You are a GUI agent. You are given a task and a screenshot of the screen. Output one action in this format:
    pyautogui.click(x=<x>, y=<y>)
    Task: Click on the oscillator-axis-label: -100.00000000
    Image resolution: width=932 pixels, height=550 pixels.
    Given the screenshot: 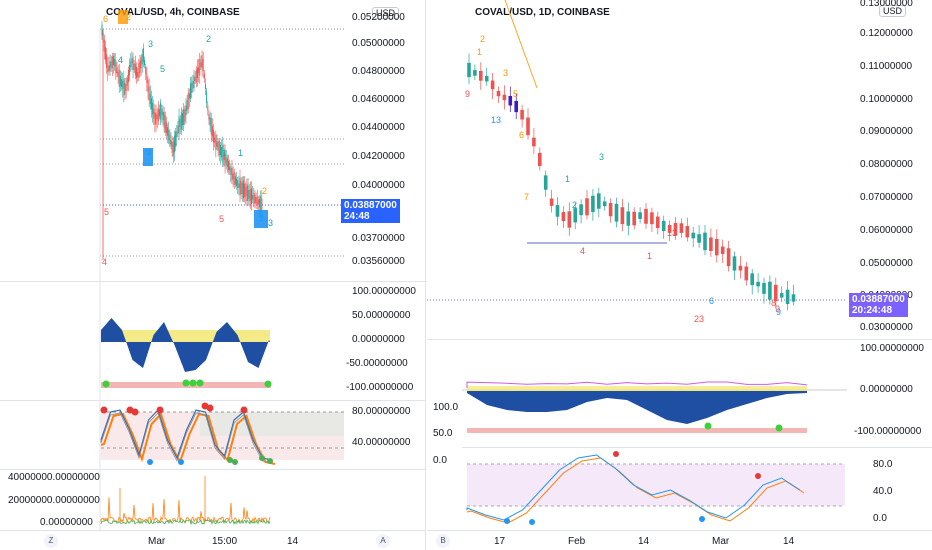 What is the action you would take?
    pyautogui.click(x=888, y=431)
    